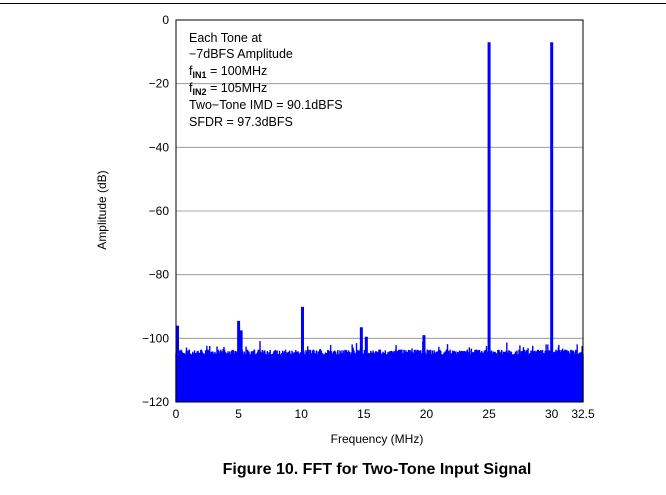 The height and width of the screenshot is (495, 666). I want to click on x-tick-label: 0, so click(176, 414).